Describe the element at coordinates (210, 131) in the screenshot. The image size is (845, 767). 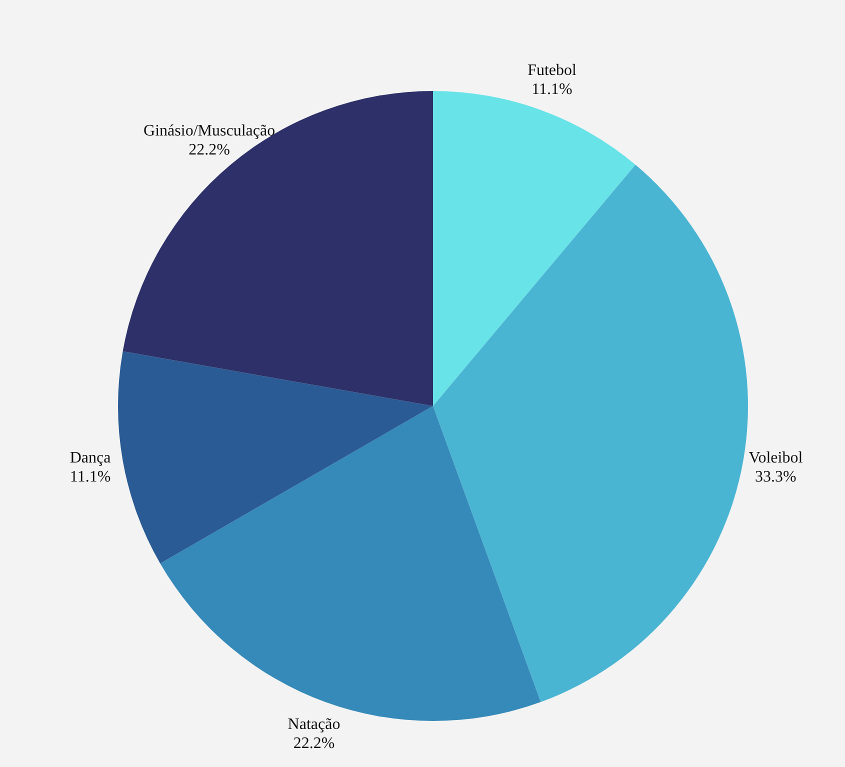
I see `slice-label: Ginásio/Musculação` at that location.